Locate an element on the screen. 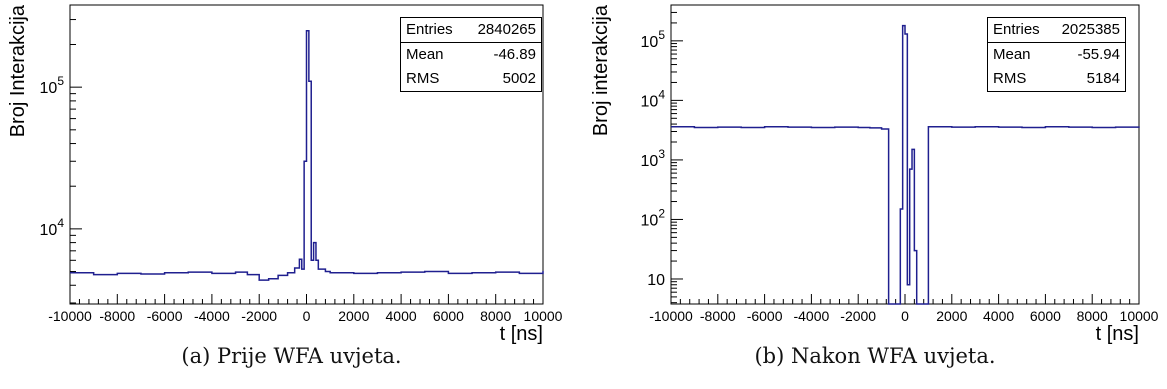 This screenshot has width=1167, height=389. stats-entries-row: Entries 2840265 is located at coordinates (471, 30).